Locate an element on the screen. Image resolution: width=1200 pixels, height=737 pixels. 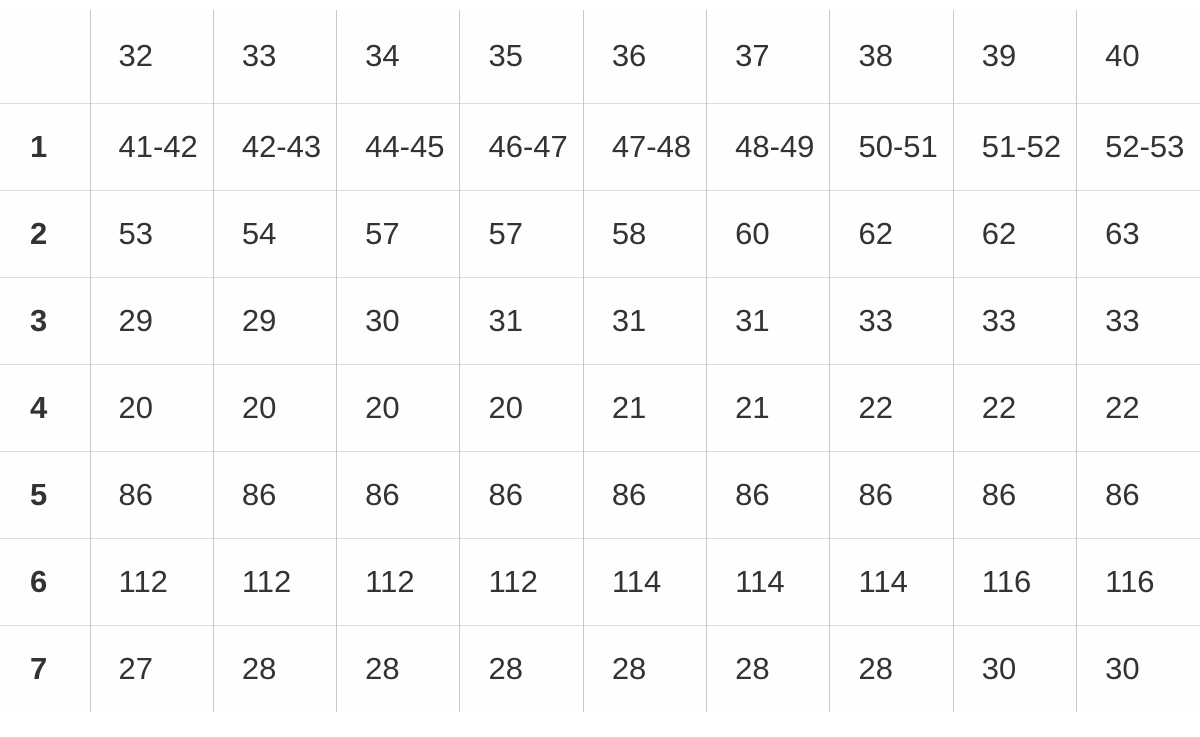
cell-r3-c34: 30 is located at coordinates (398, 320).